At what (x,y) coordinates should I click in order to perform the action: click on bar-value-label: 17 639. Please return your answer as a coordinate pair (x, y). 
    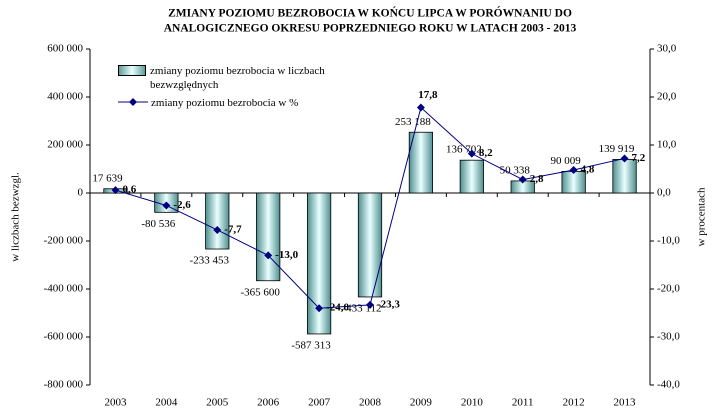
    Looking at the image, I should click on (107, 178).